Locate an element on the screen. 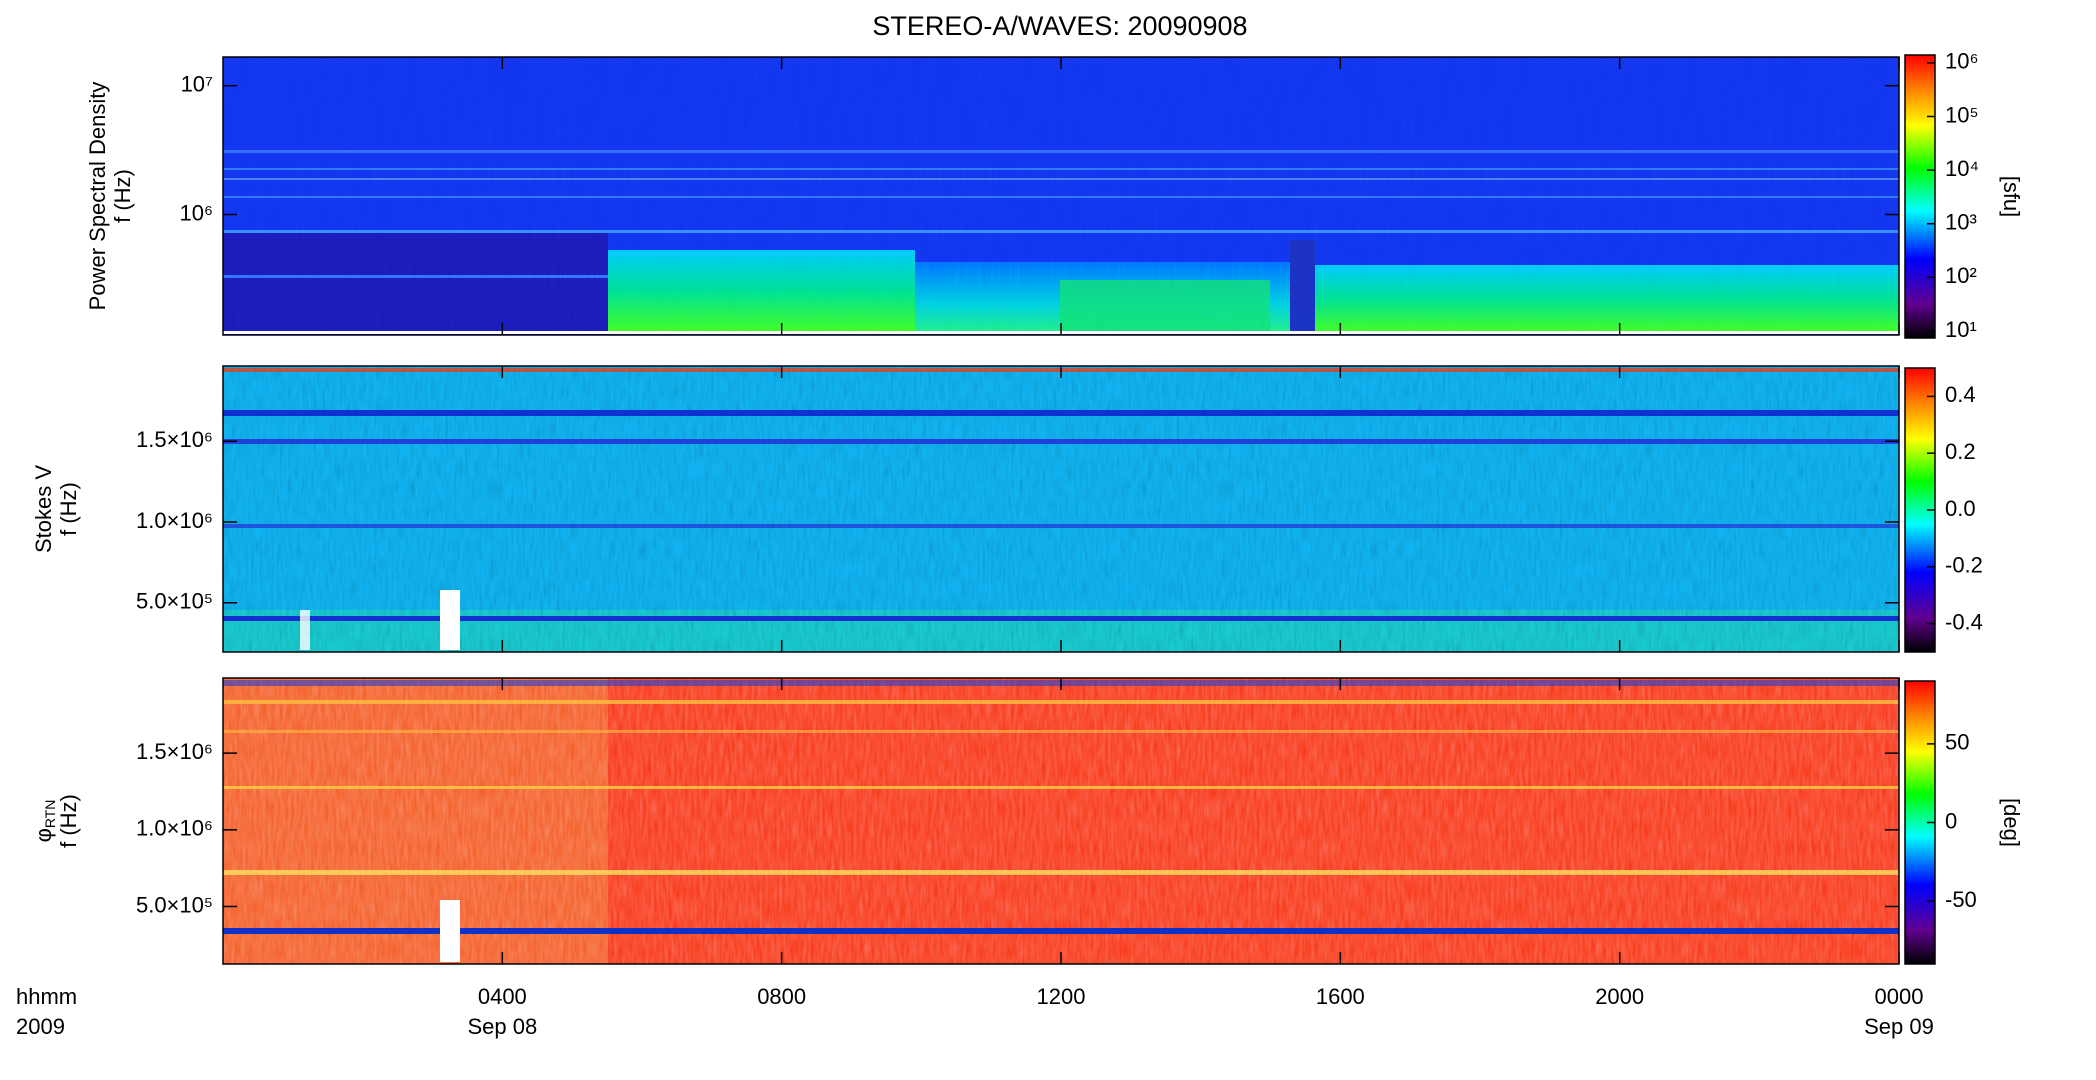  y-tick-label: 10⁶ is located at coordinates (196, 212).